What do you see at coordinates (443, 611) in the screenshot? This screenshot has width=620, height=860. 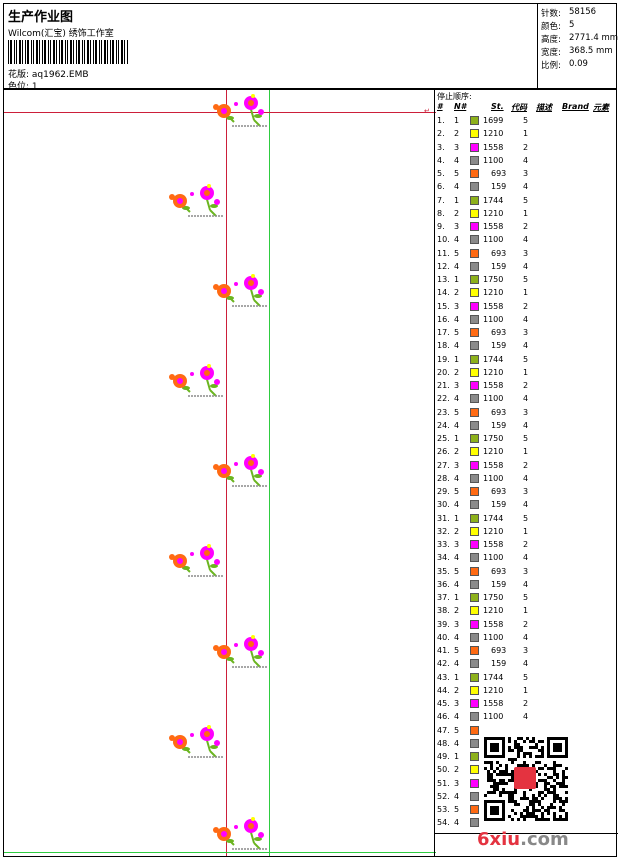 I see `stop-index: 38.` at bounding box center [443, 611].